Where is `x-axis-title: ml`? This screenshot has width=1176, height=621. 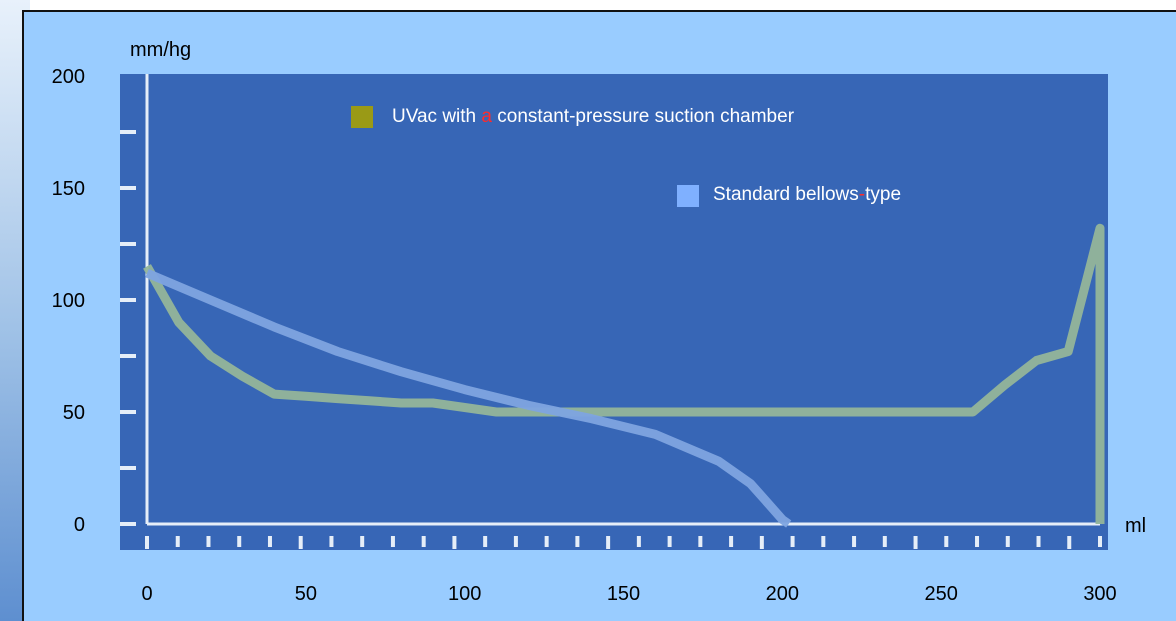 x-axis-title: ml is located at coordinates (1135, 526).